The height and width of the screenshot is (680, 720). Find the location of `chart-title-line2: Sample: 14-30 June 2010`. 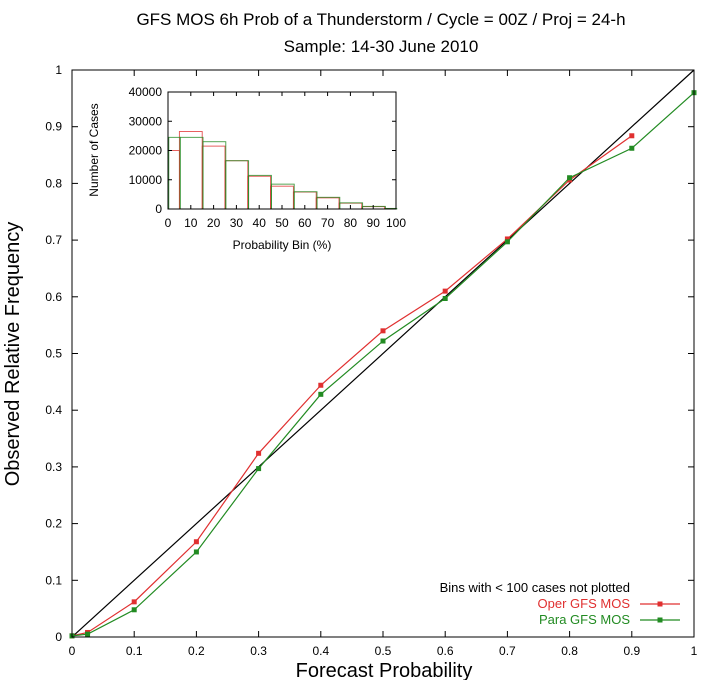

chart-title-line2: Sample: 14-30 June 2010 is located at coordinates (381, 46).